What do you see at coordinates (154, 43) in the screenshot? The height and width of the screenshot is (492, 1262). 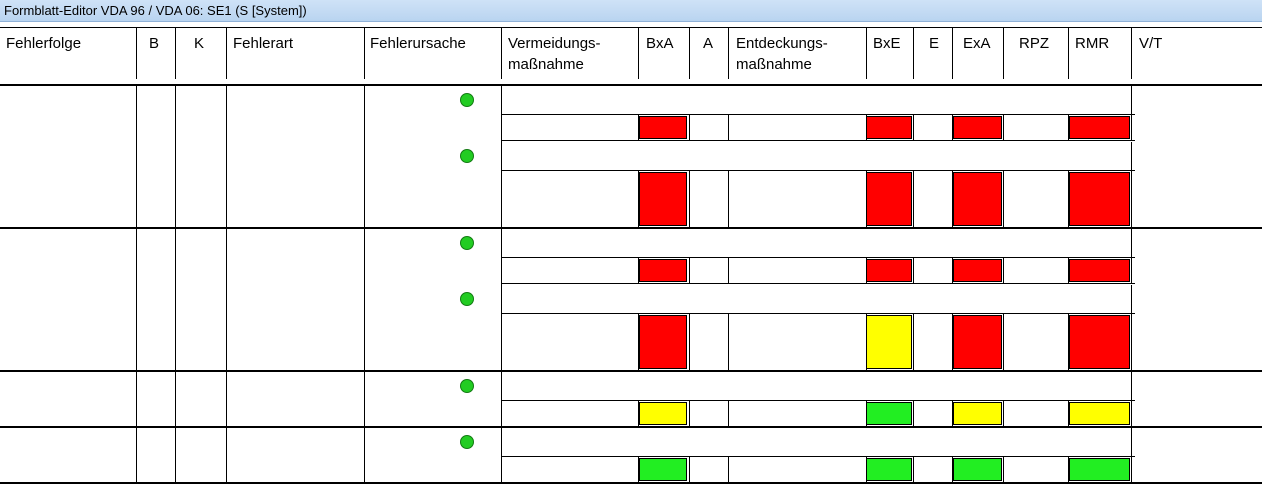 I see `header-b: B` at bounding box center [154, 43].